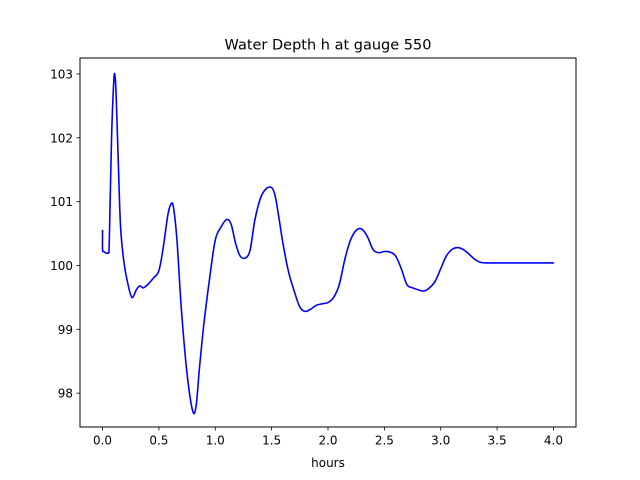  Describe the element at coordinates (440, 441) in the screenshot. I see `x-tick-label: 3.0` at that location.